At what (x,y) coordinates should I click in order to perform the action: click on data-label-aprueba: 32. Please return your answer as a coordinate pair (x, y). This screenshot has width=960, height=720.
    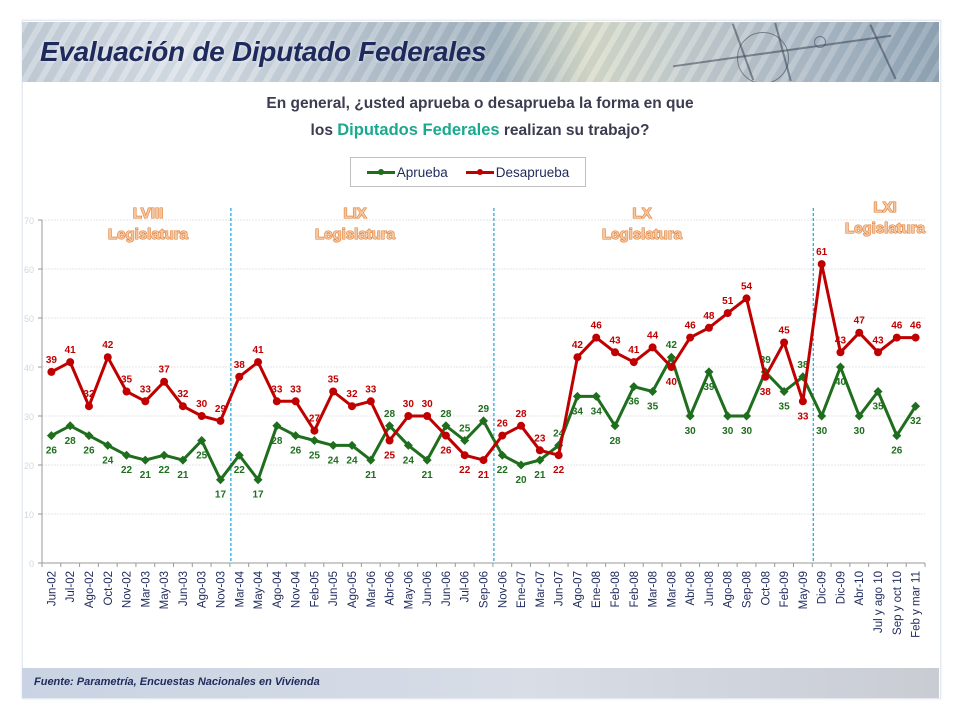
    Looking at the image, I should click on (916, 421).